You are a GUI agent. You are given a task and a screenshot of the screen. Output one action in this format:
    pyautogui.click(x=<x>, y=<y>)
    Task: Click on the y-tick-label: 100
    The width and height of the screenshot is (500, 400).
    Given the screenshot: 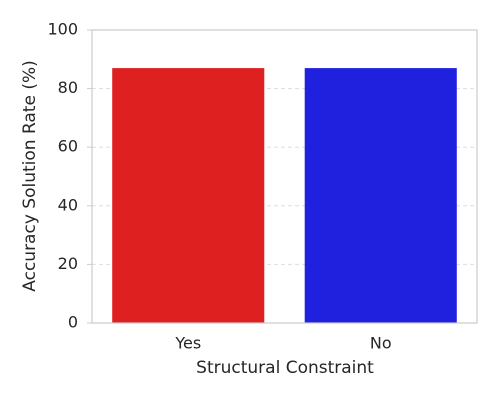 What is the action you would take?
    pyautogui.click(x=62, y=29)
    